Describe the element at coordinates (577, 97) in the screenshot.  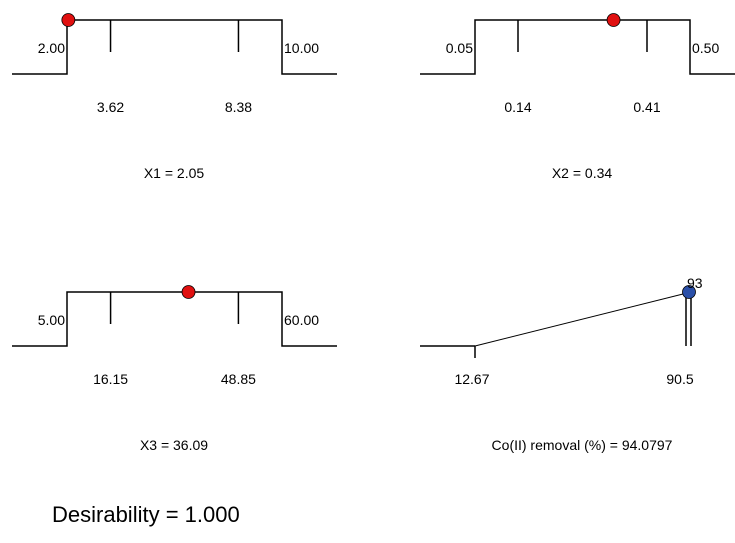
I see `panel-x2: 0.05 0.50 0.14 0.41 X2 = 0.34` at that location.